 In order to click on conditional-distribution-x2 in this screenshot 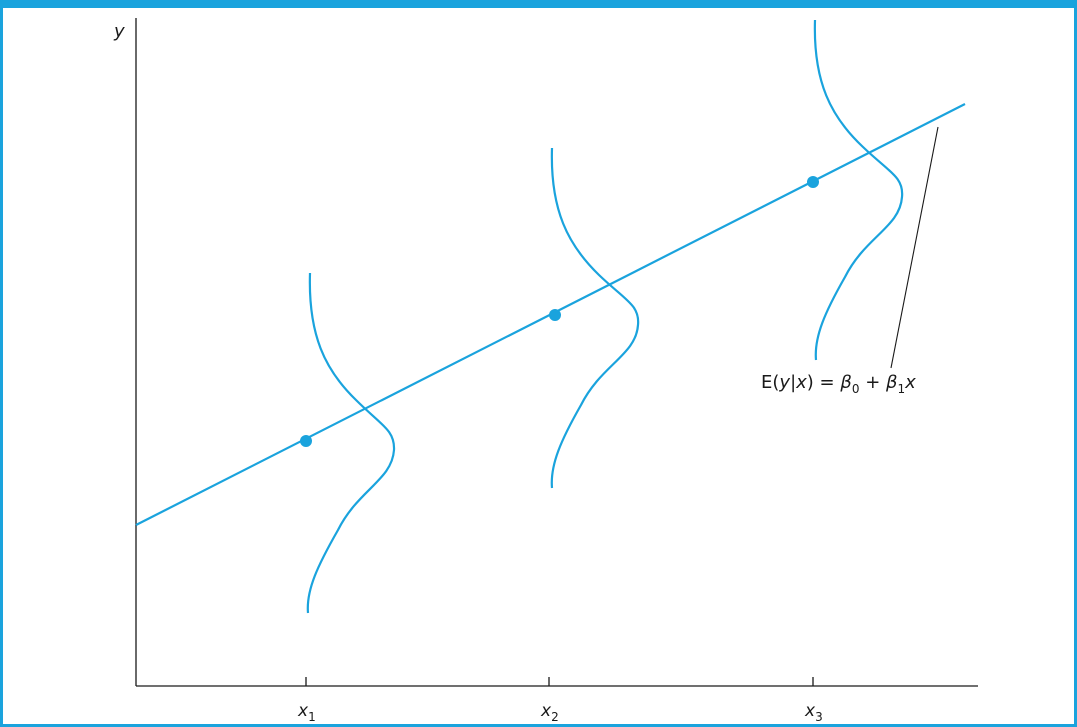, I will do `click(595, 318)`.